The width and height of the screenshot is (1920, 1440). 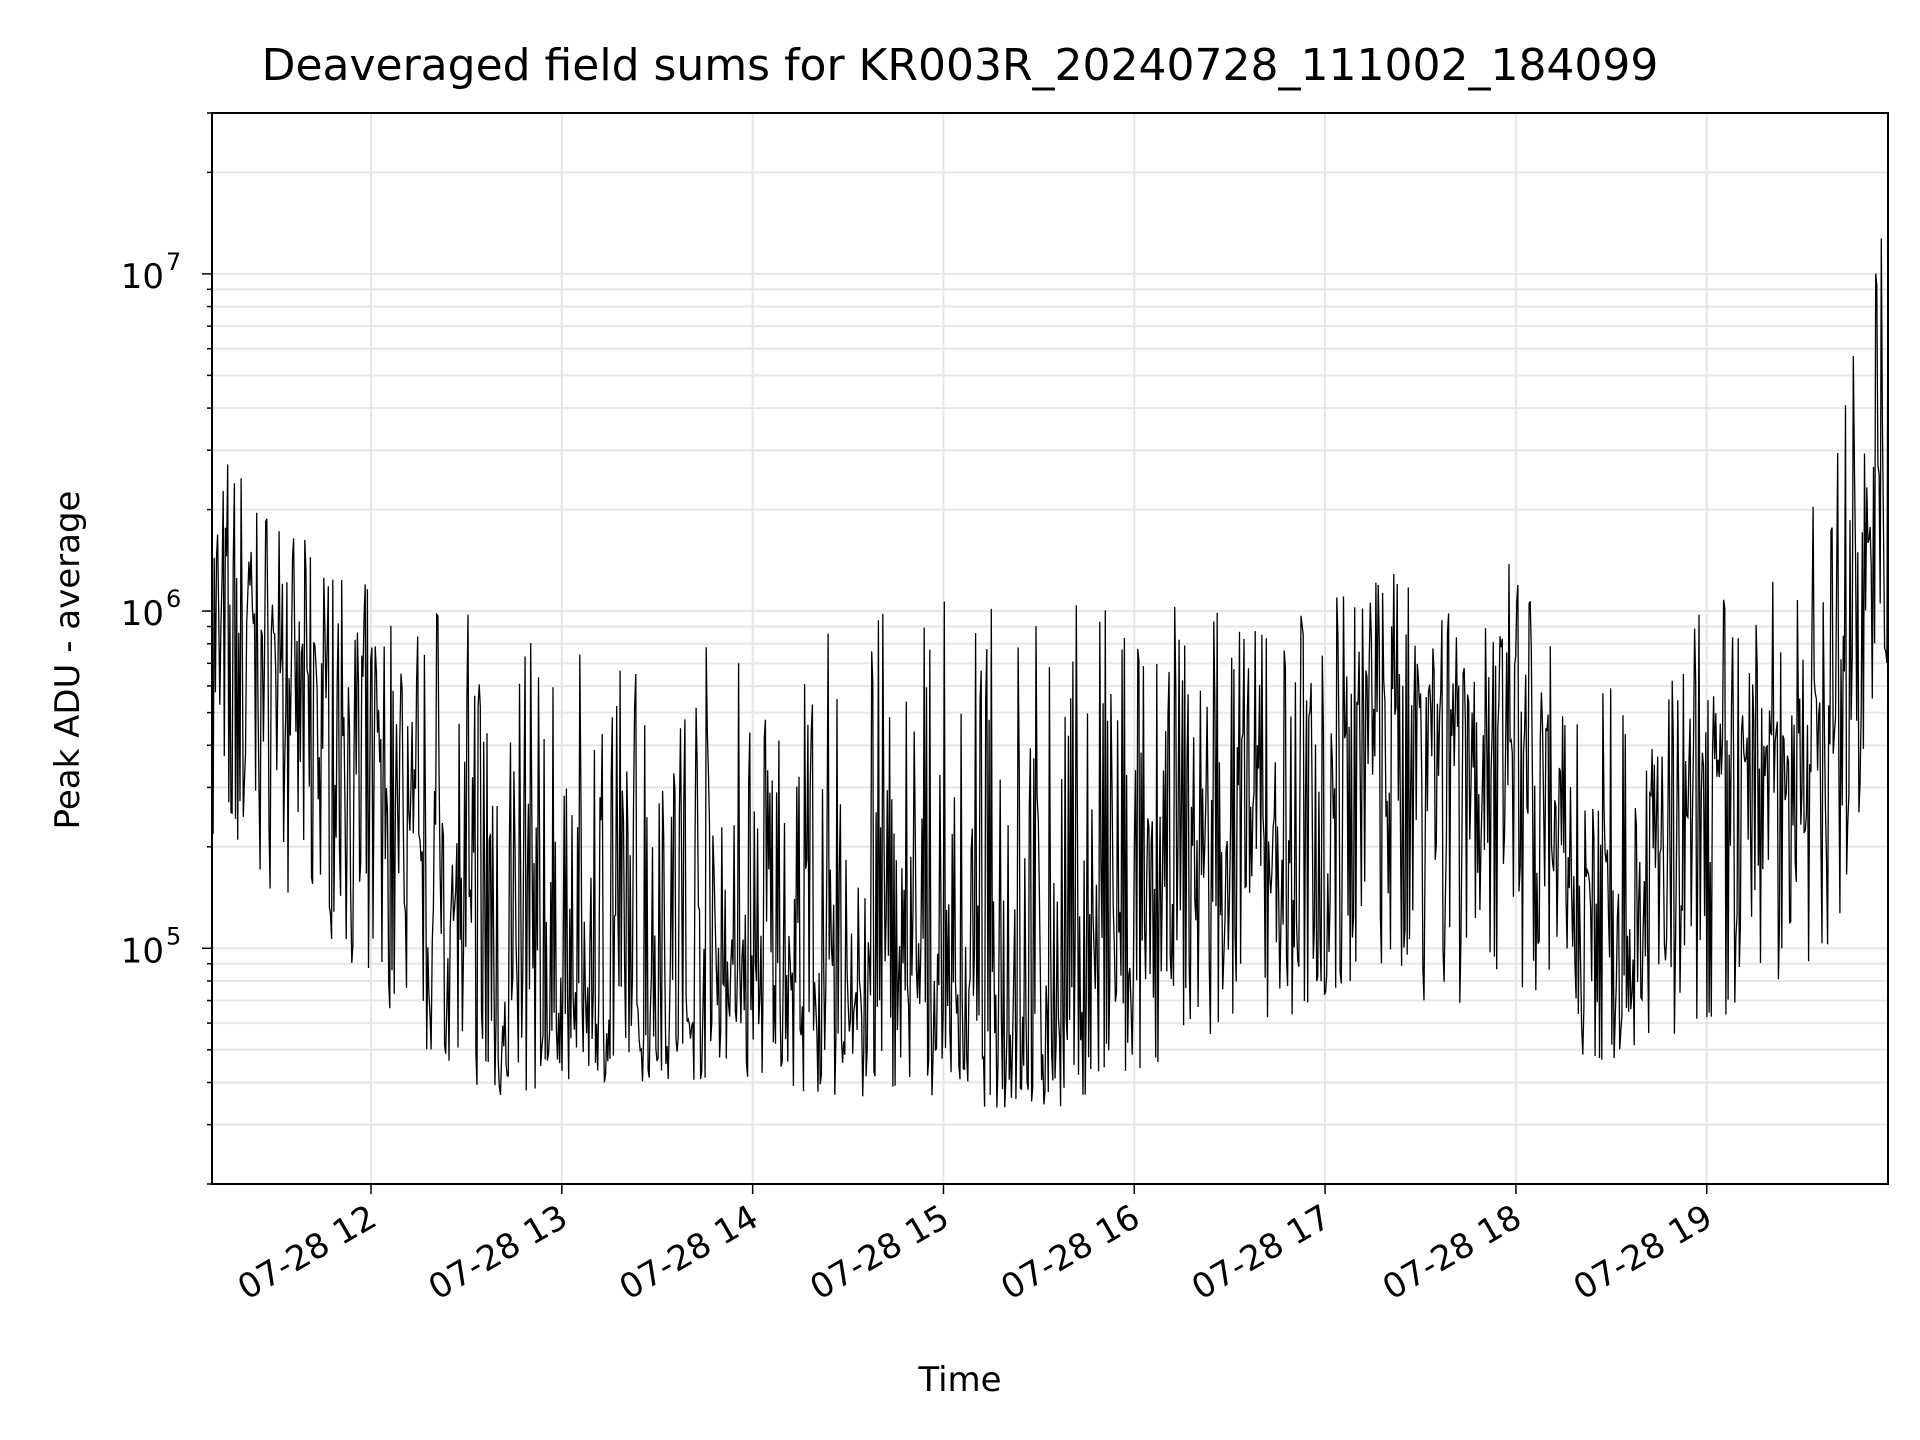 I want to click on x-tick-label: 07-28 16, so click(x=1070, y=1252).